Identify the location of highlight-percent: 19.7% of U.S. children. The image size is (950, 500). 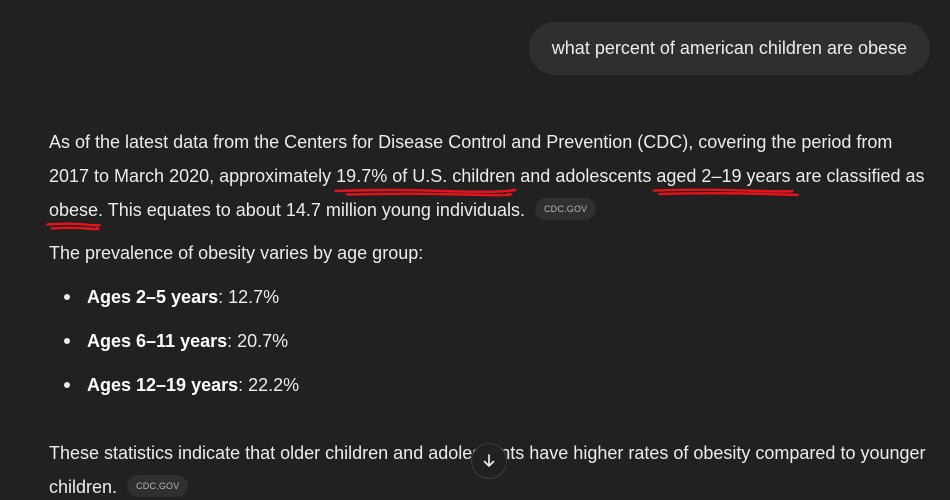
(425, 178).